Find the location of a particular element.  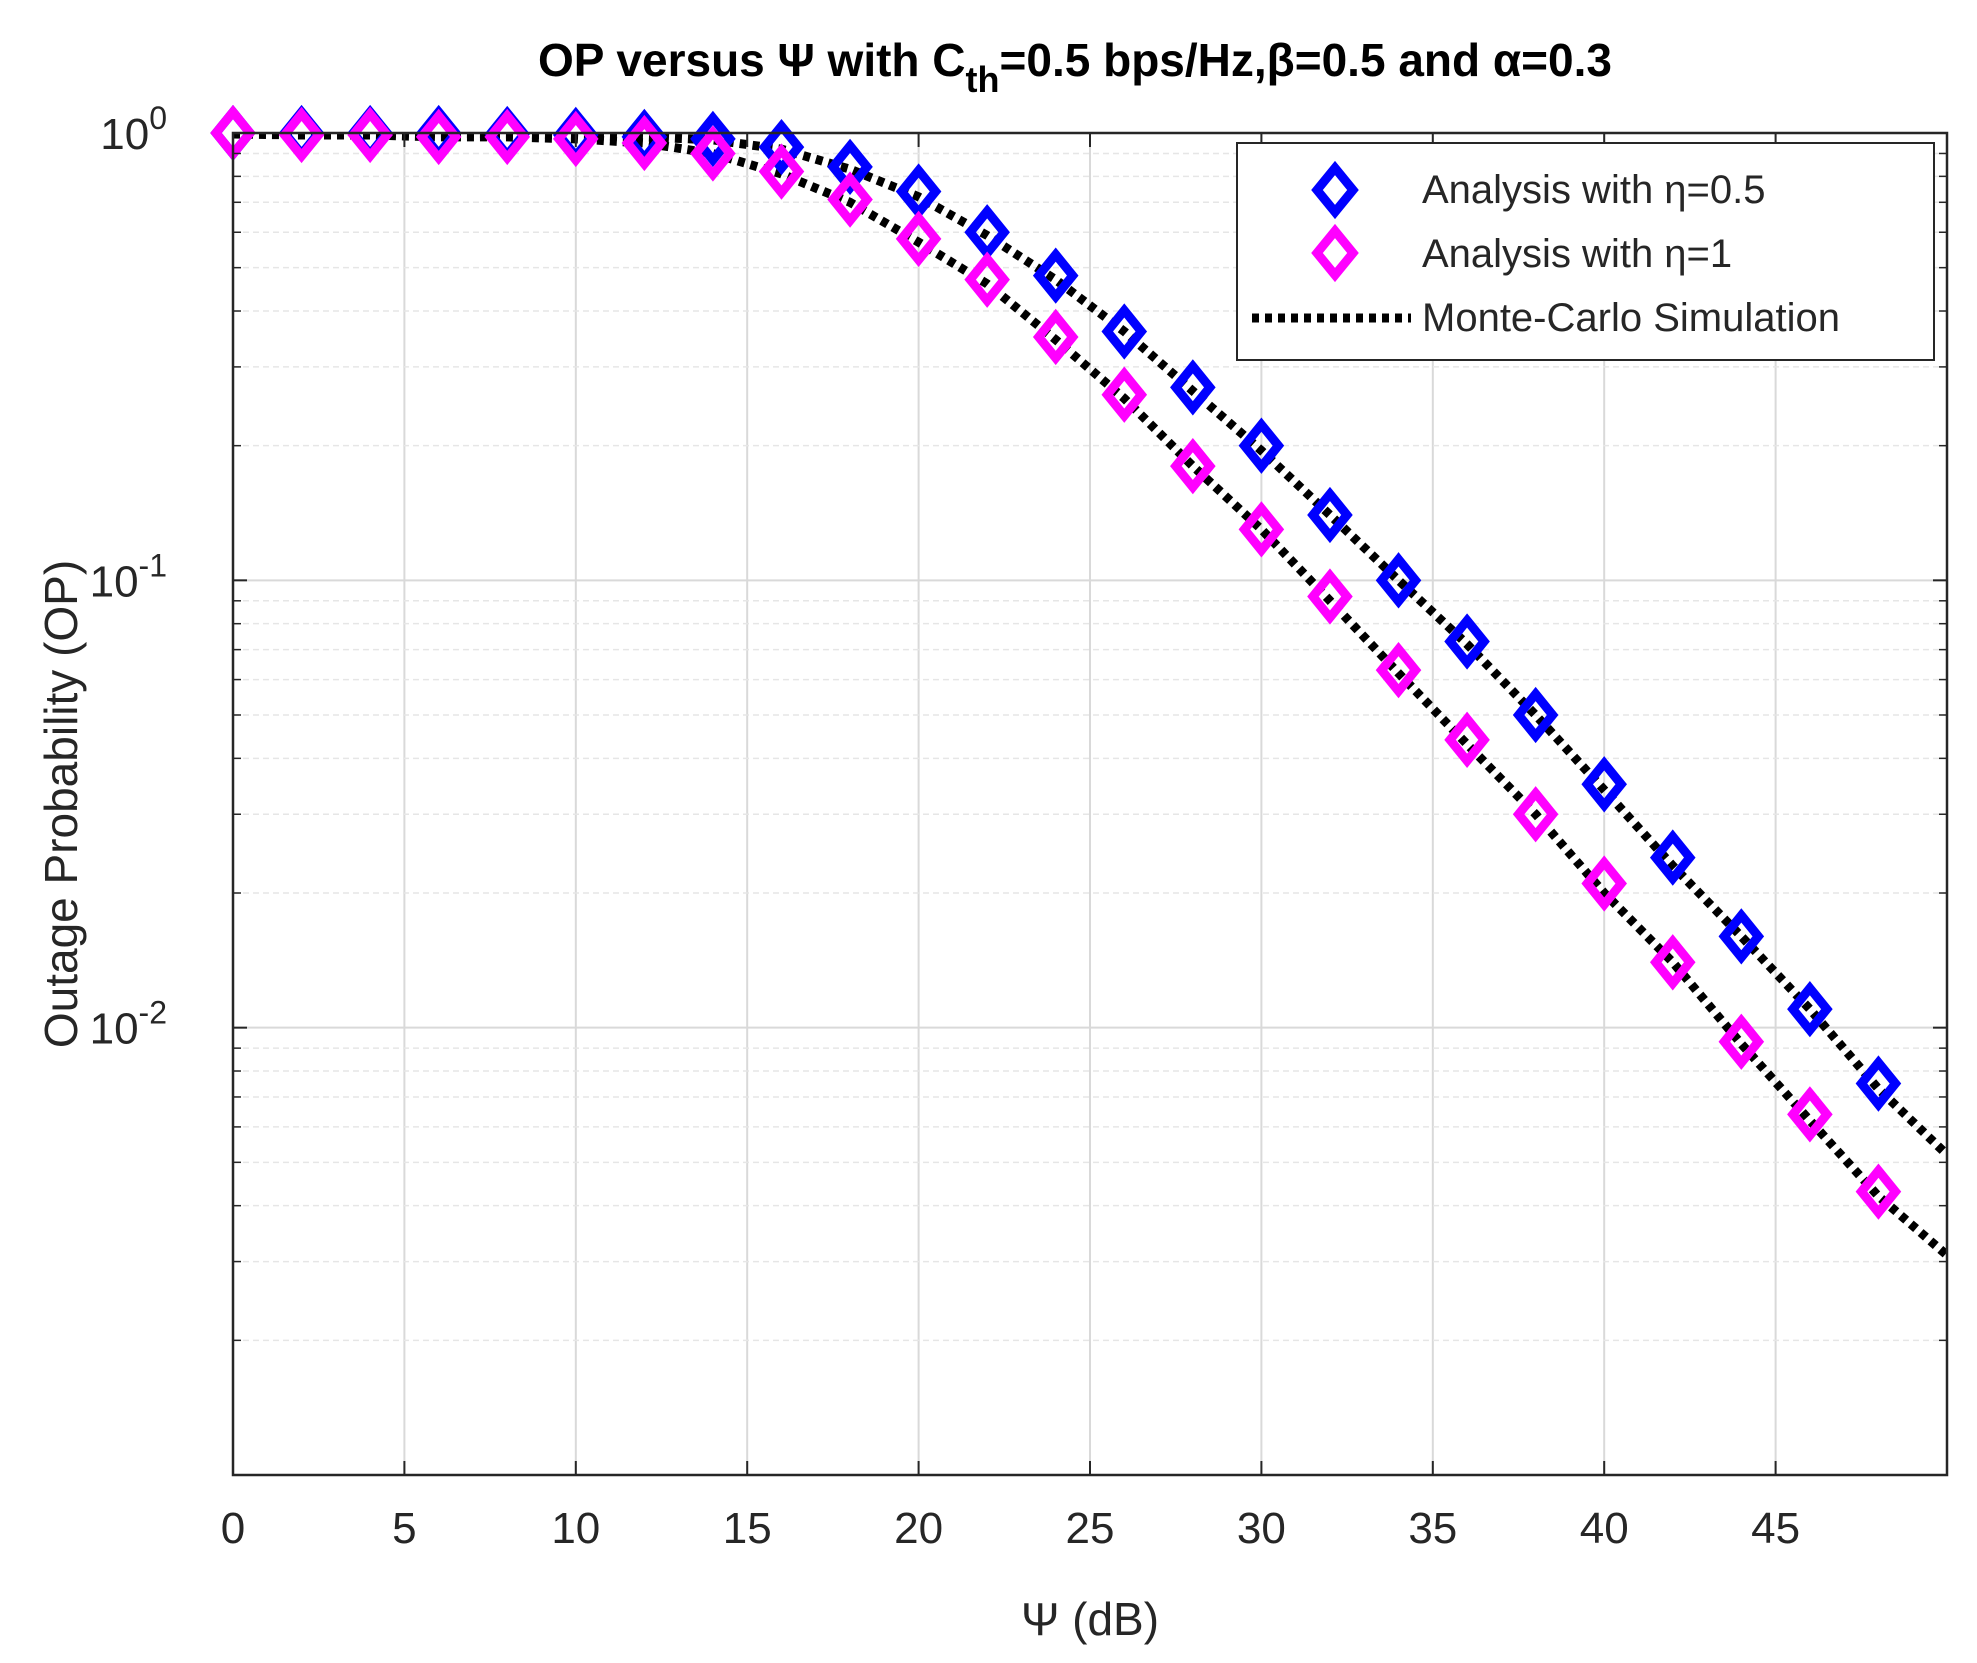

legend-marker-magenta-diamond is located at coordinates (1335, 253).